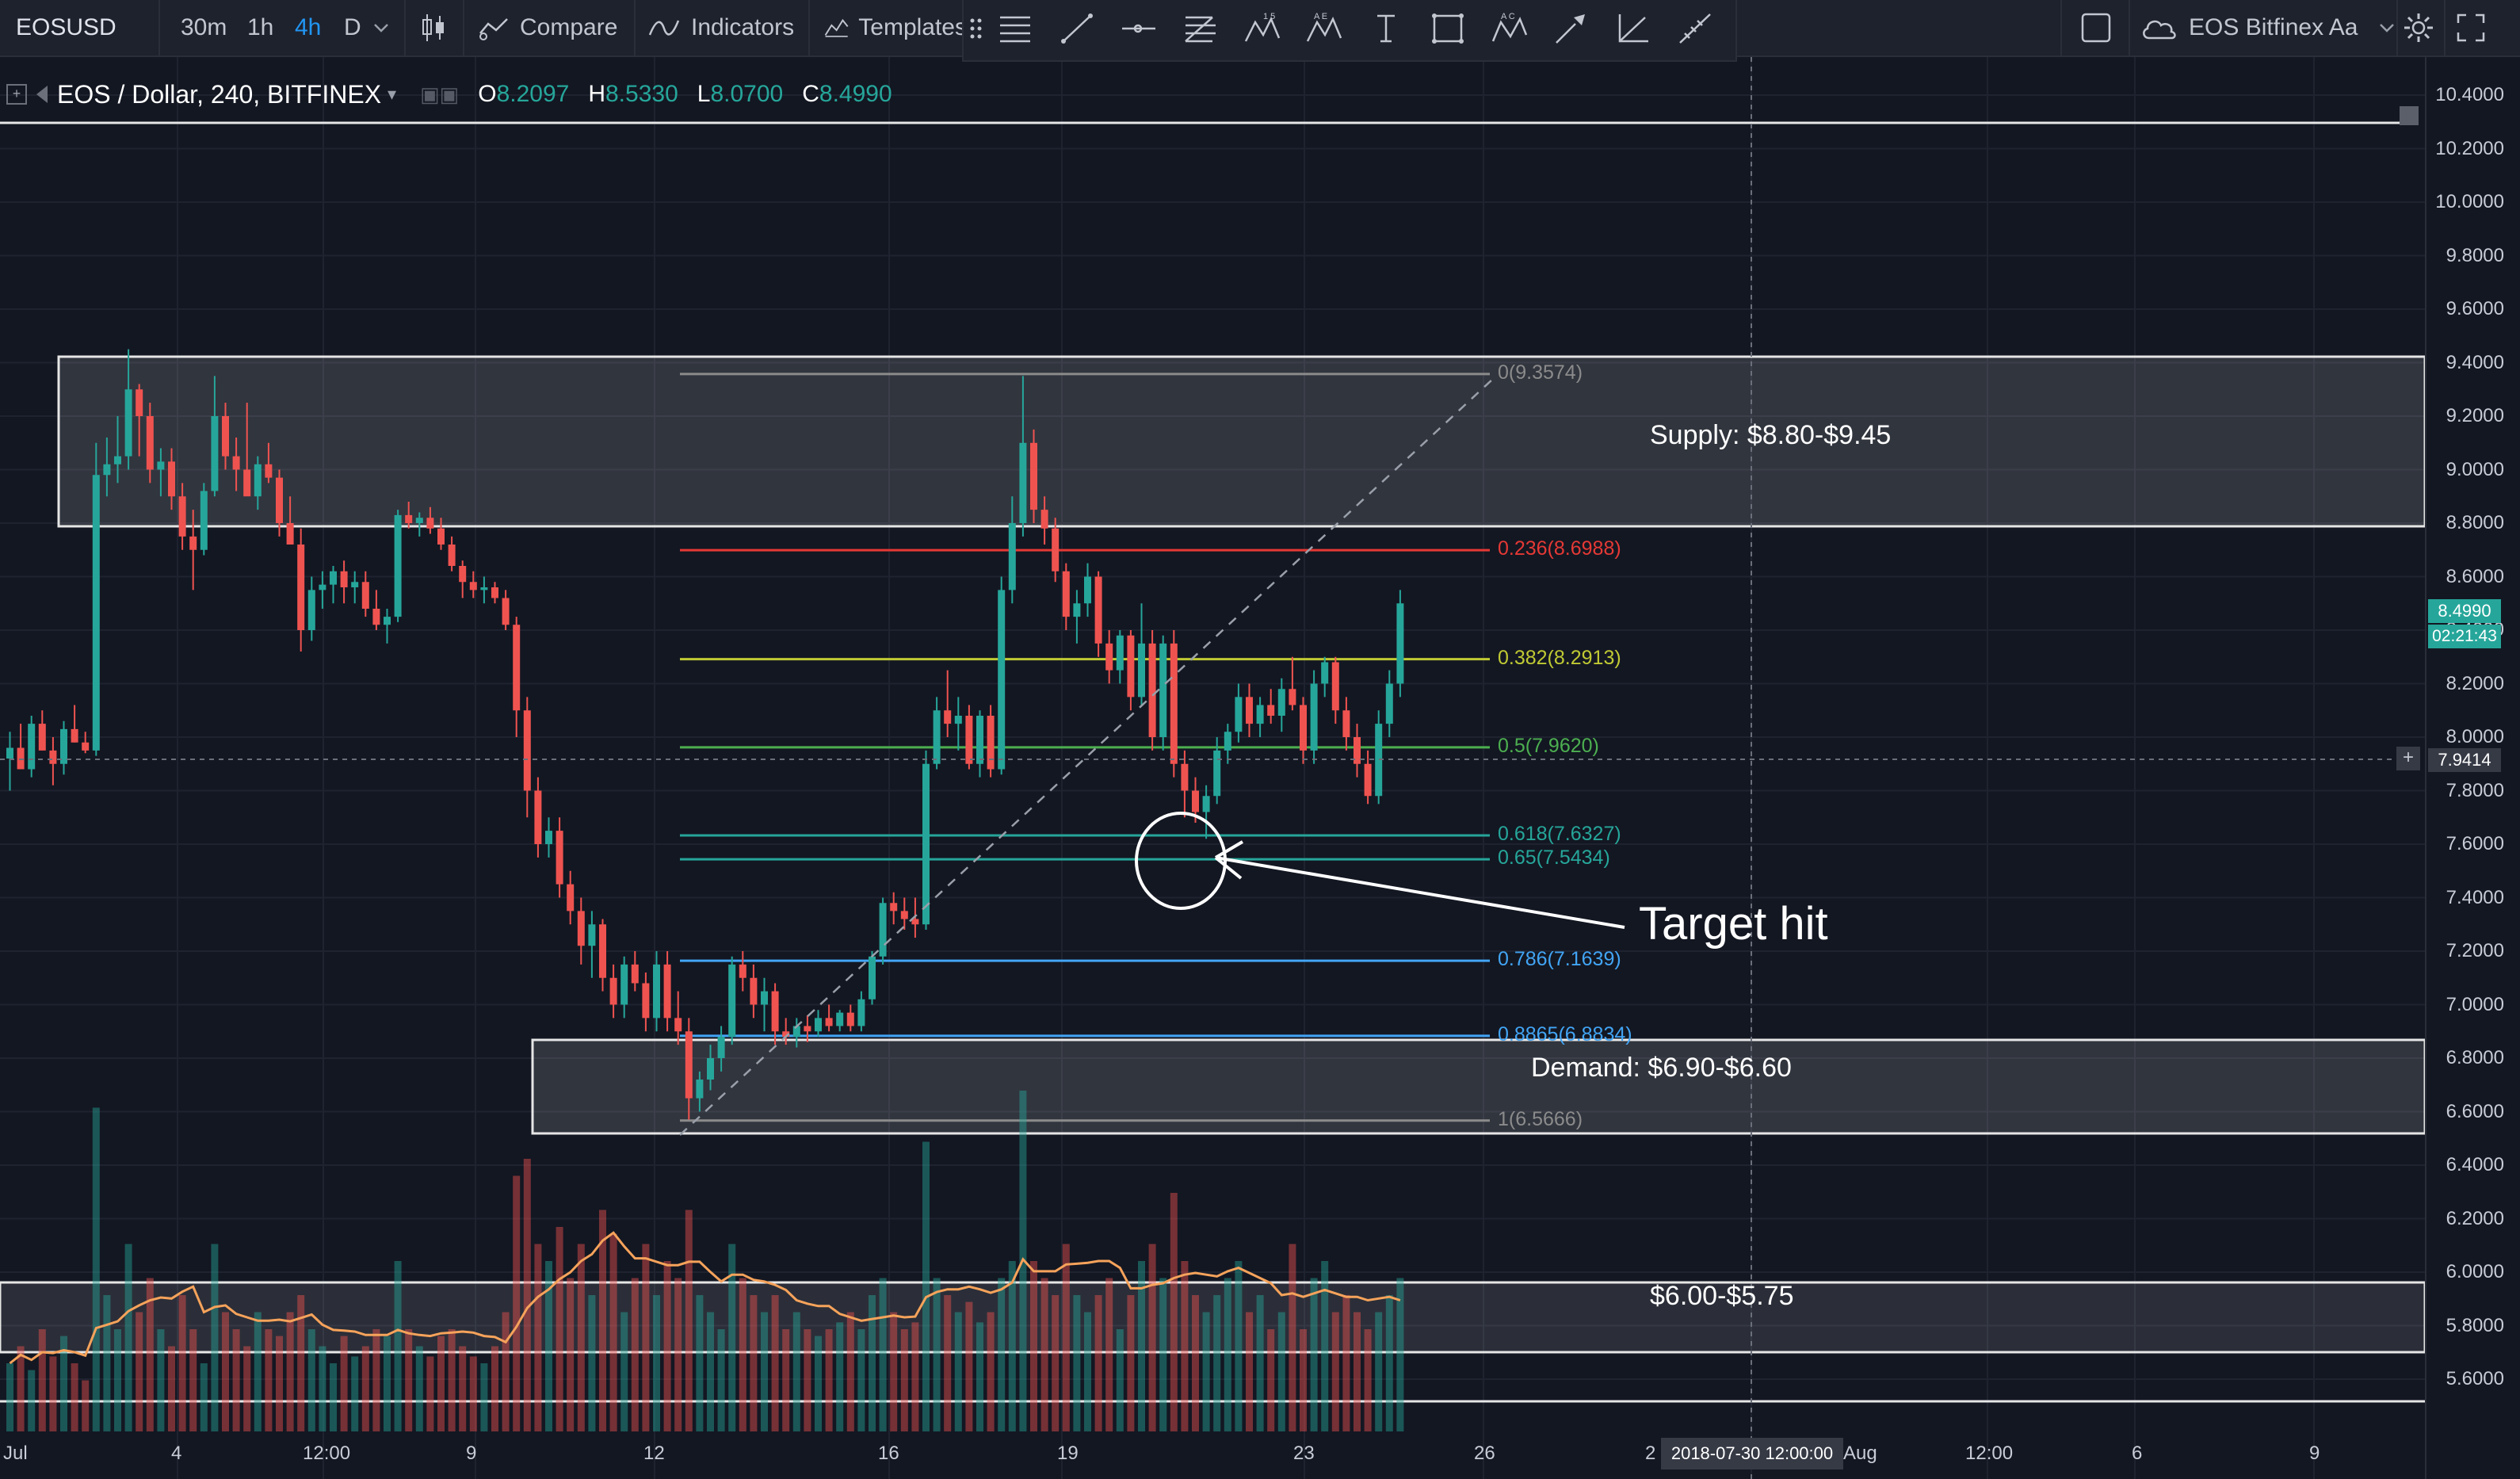 This screenshot has height=1479, width=2520. I want to click on interval-d: D, so click(352, 27).